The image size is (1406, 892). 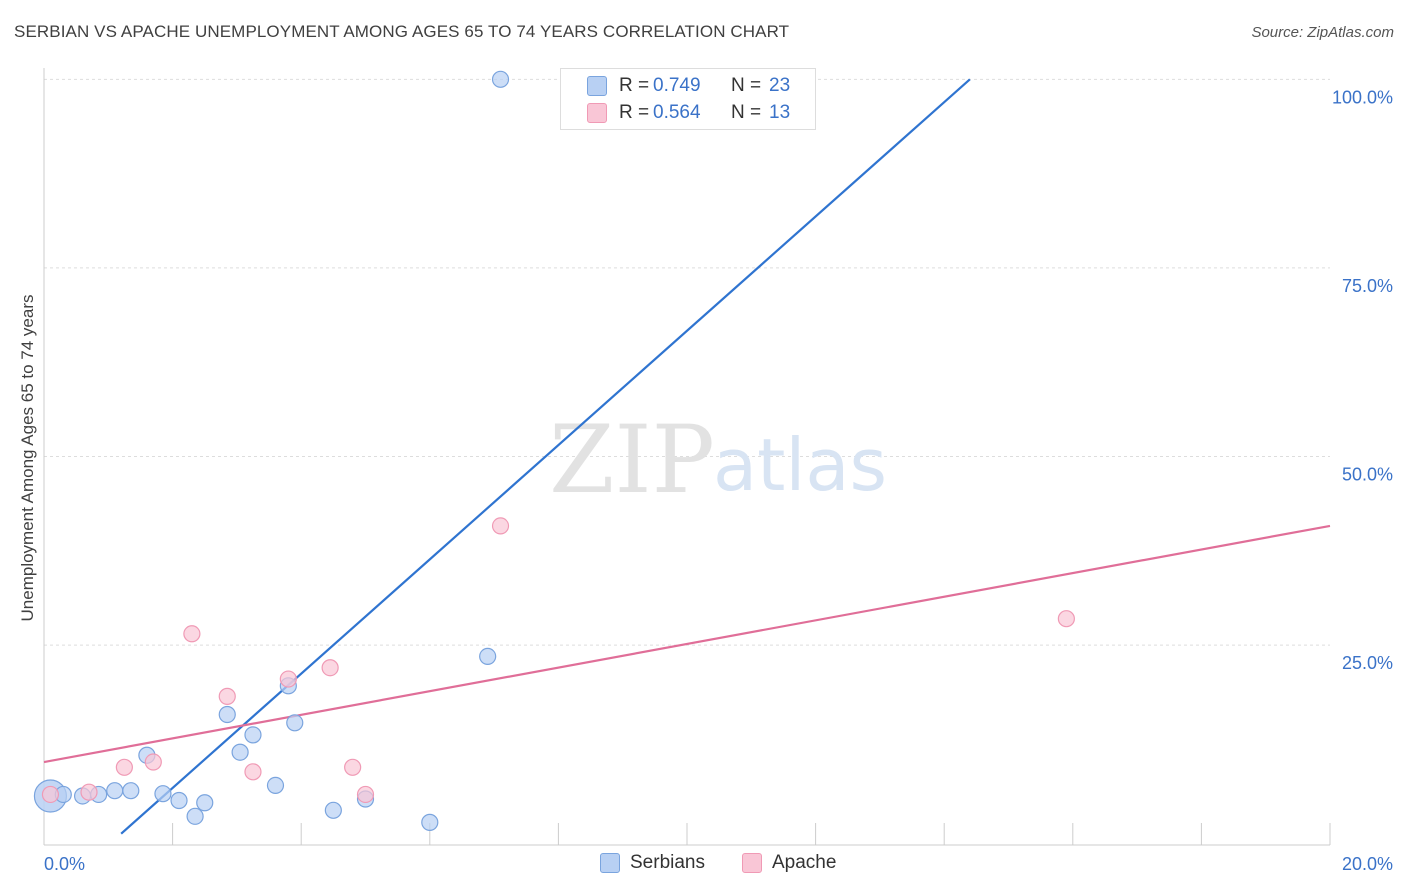 I want to click on series-legend: Serbians Apache, so click(x=703, y=865).